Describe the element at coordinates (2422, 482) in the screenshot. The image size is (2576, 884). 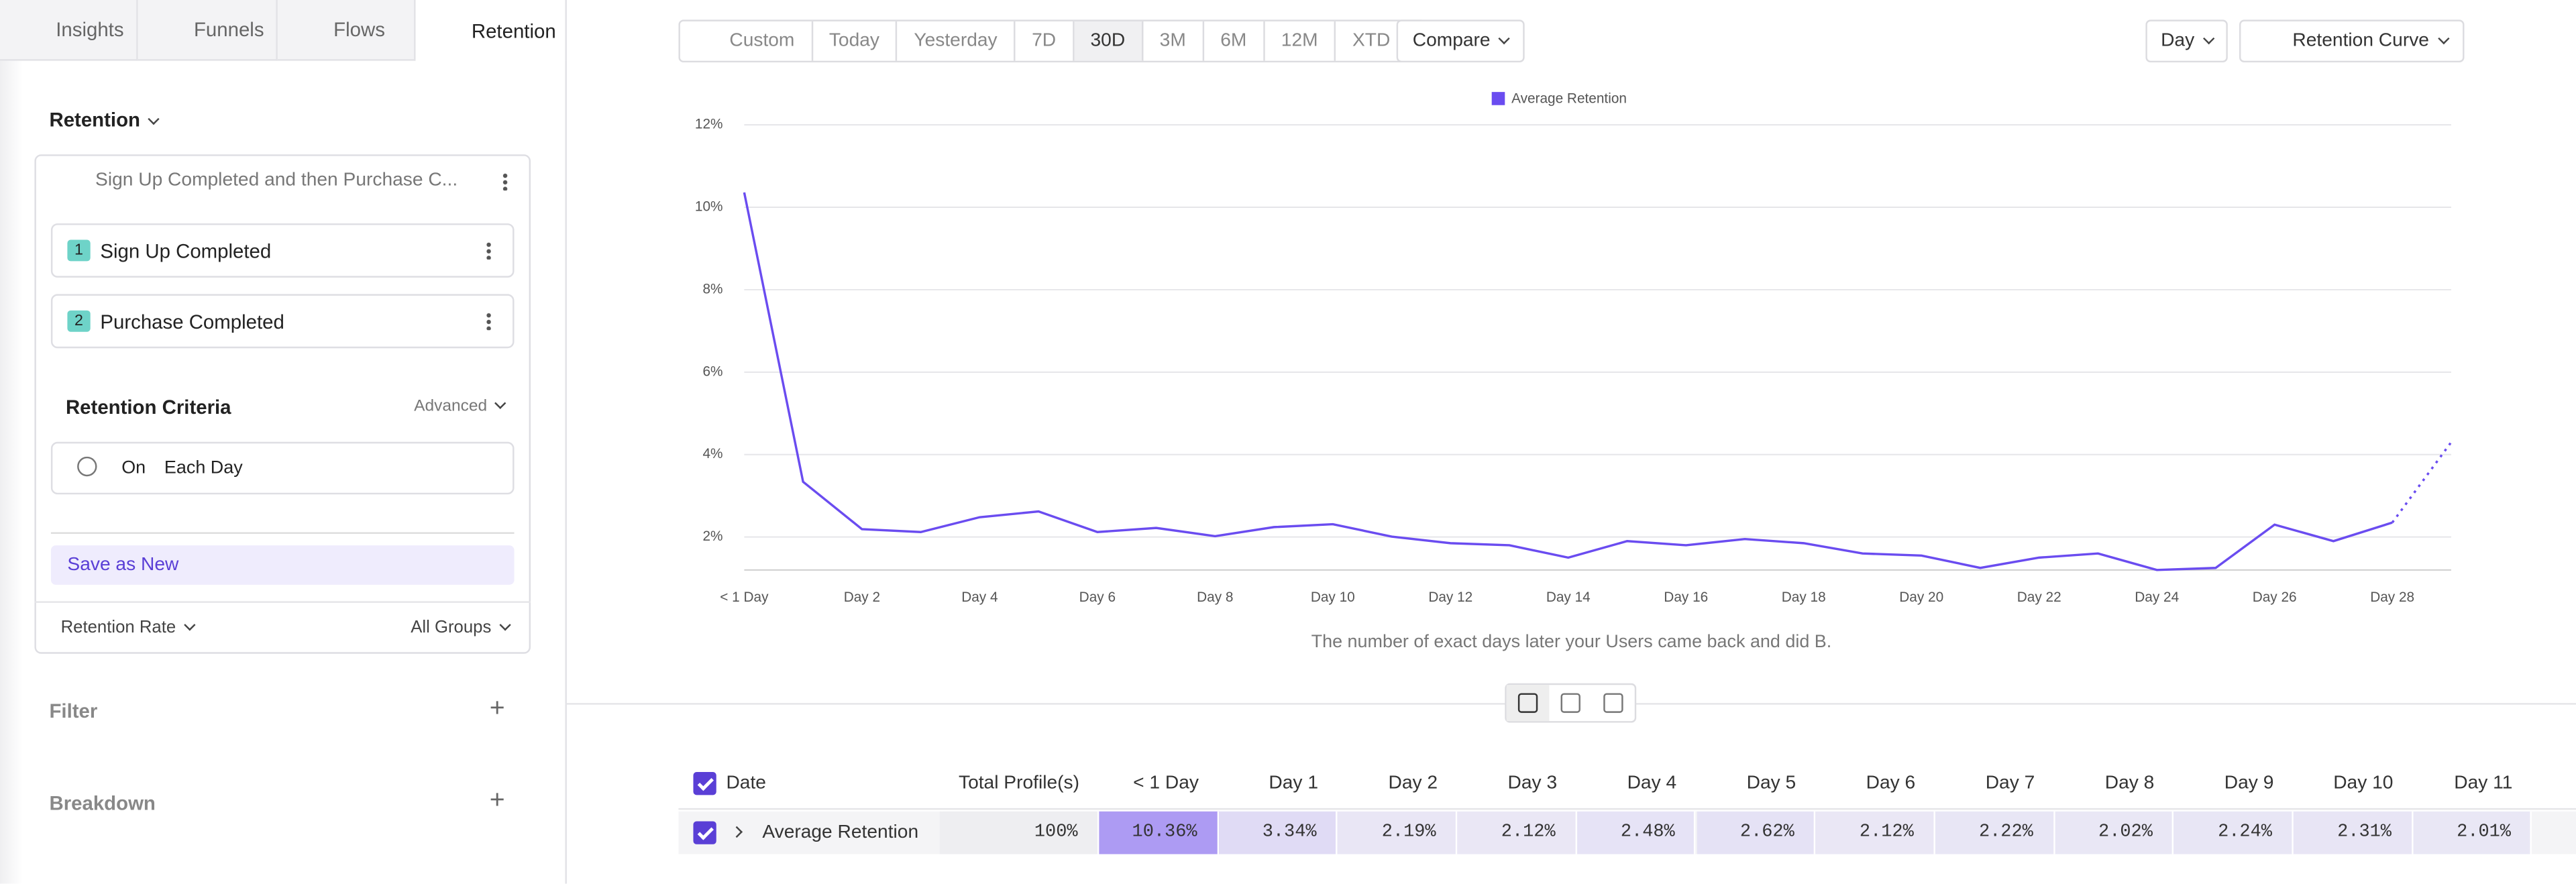
I see `line-incomplete` at that location.